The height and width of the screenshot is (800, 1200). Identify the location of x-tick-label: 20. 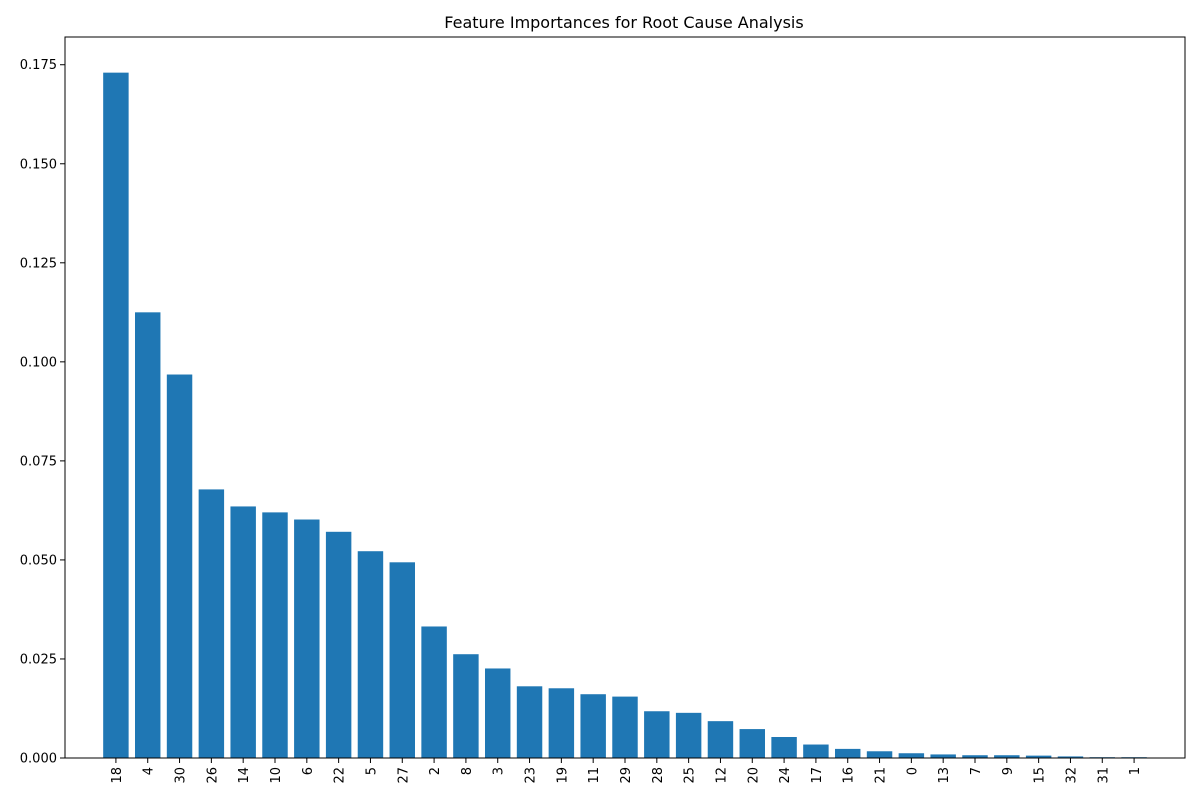
(753, 775).